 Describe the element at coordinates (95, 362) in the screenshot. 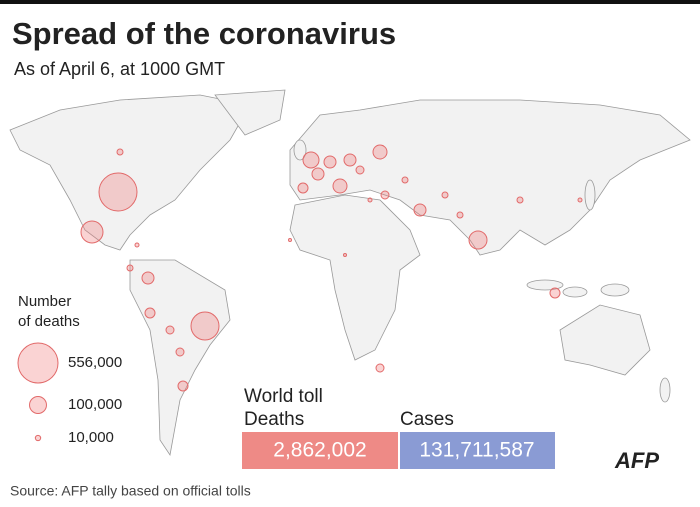

I see `legend-label: 556,000` at that location.